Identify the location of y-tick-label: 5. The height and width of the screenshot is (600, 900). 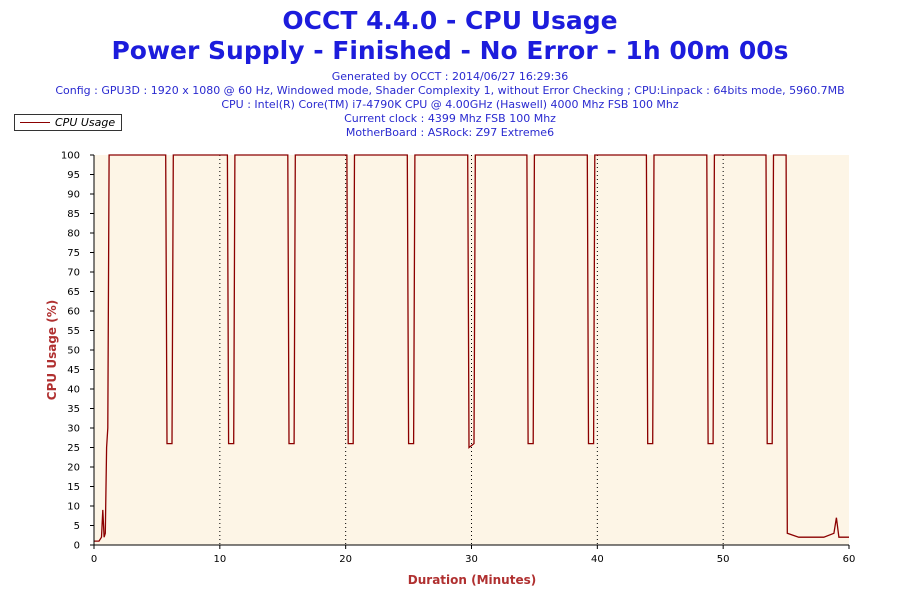
(77, 526).